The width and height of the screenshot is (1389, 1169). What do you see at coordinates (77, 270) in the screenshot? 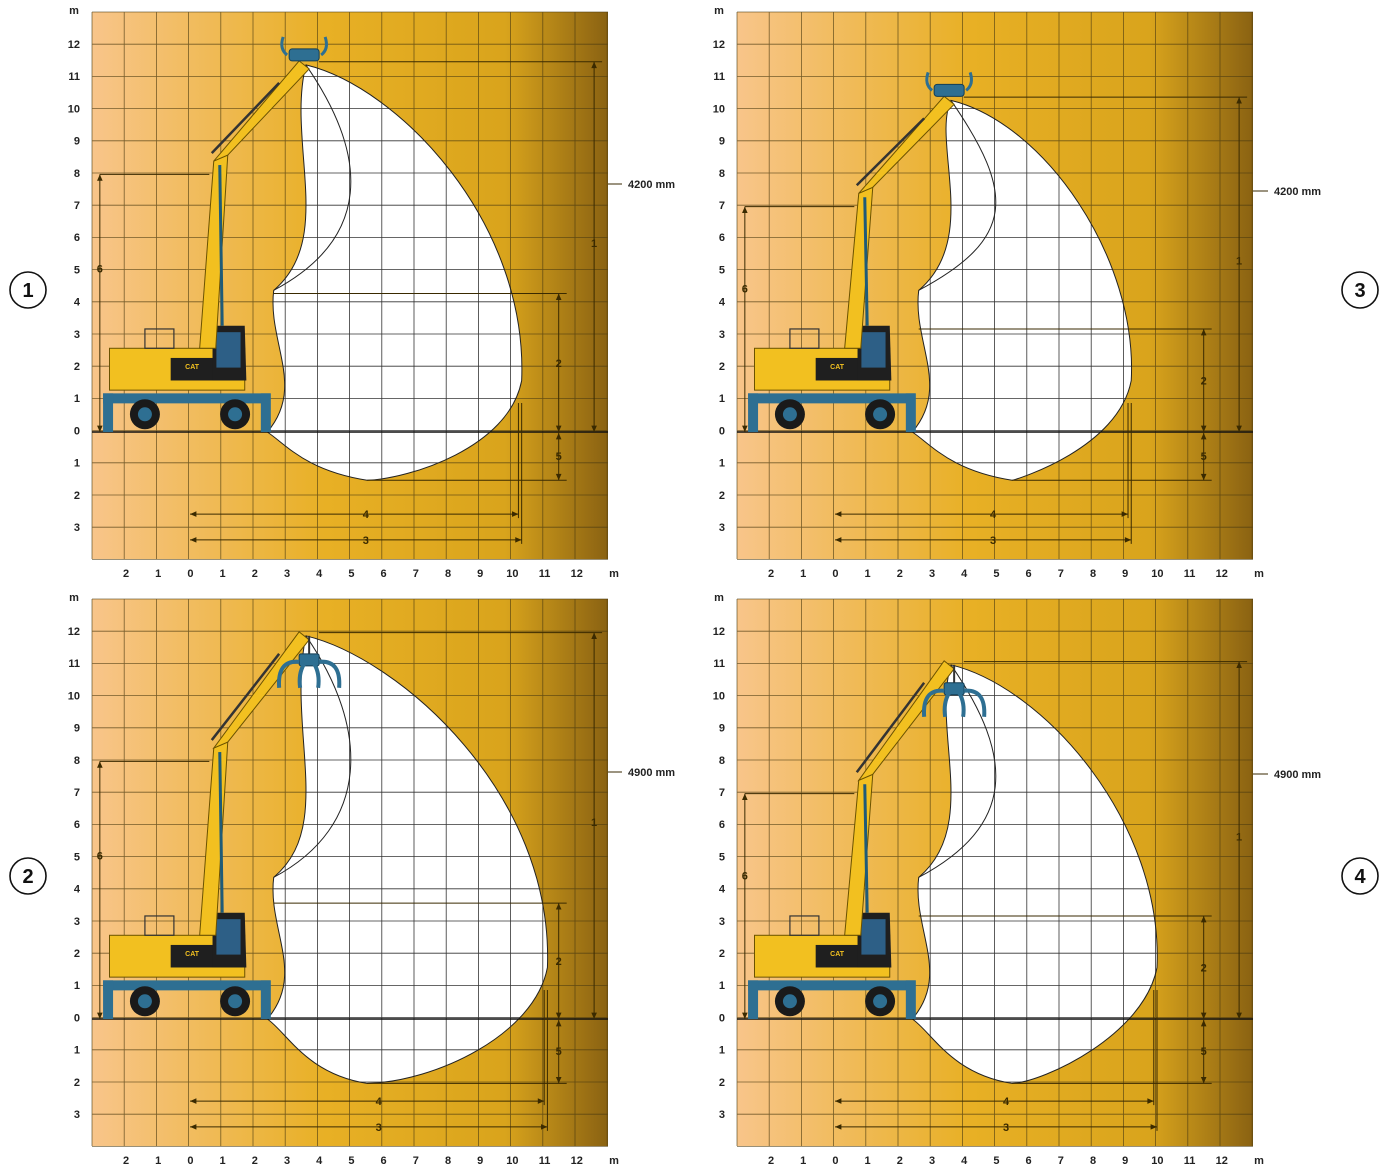
I see `y-tick-label: 5` at bounding box center [77, 270].